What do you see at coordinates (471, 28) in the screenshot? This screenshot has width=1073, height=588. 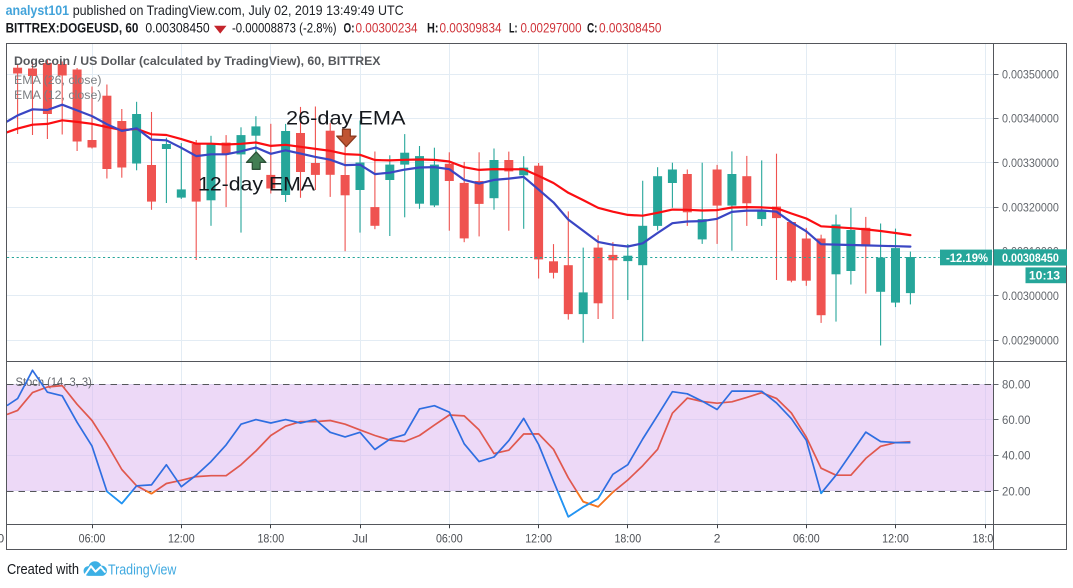 I see `svg-text: 0.00309834` at bounding box center [471, 28].